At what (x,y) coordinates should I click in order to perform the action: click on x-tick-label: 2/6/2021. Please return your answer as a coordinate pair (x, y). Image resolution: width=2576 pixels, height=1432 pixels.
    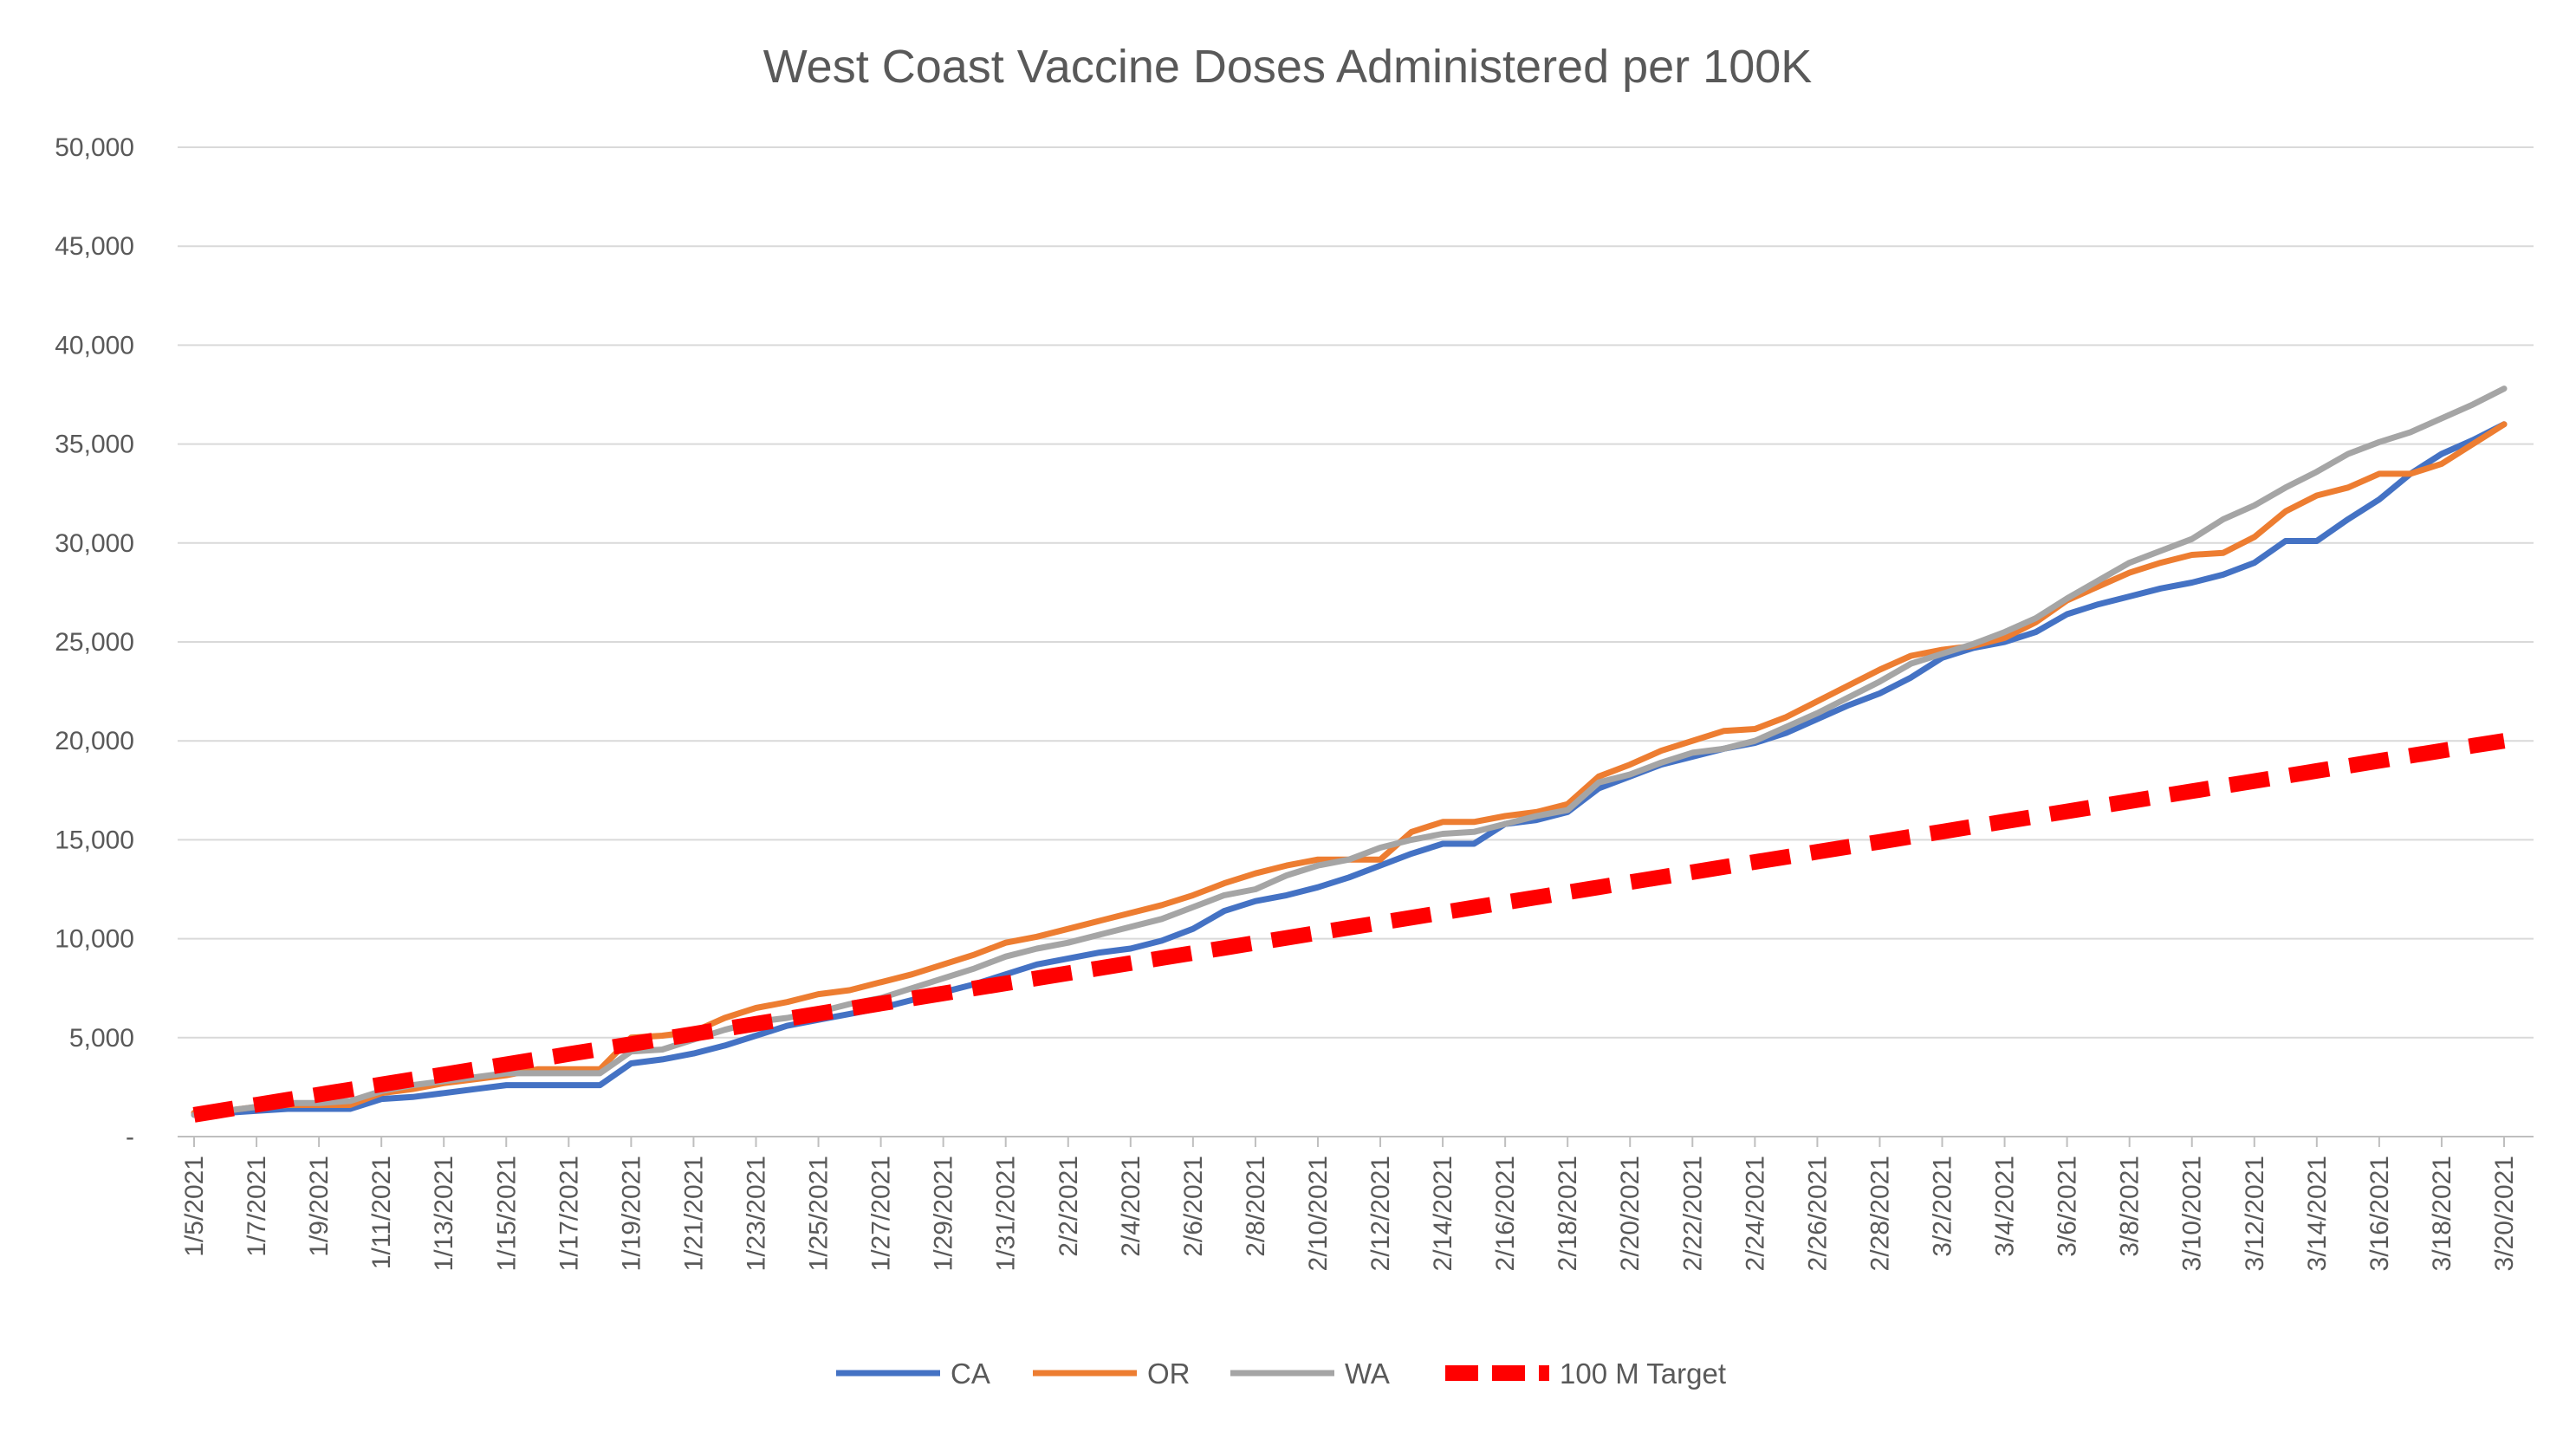
    Looking at the image, I should click on (1194, 1206).